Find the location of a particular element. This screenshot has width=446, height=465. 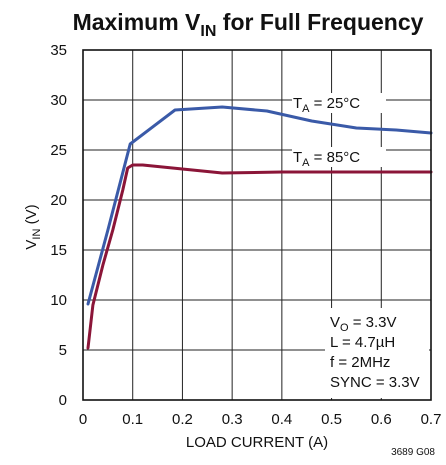

y-axis-label: VIN (V) is located at coordinates (33, 226).